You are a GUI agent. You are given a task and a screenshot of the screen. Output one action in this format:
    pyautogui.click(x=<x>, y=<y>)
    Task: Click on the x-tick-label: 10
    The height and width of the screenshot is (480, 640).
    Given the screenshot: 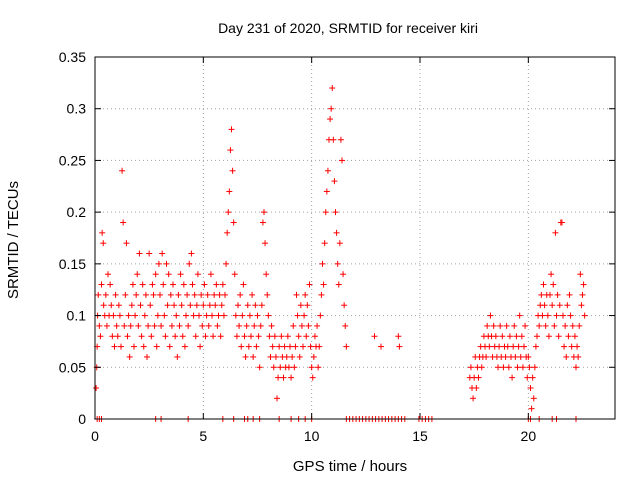 What is the action you would take?
    pyautogui.click(x=312, y=436)
    